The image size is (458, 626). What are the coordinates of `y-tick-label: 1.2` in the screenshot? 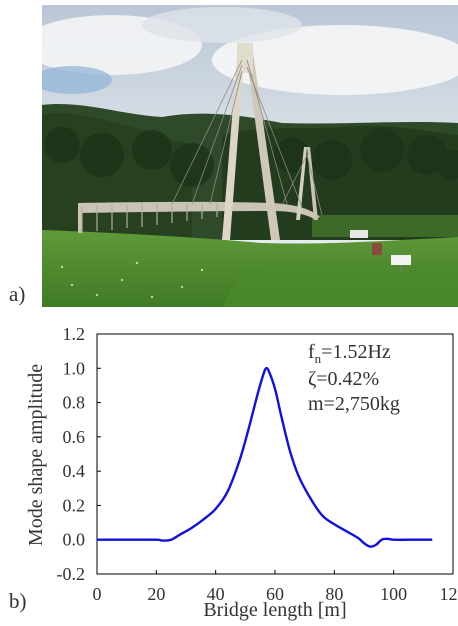 It's located at (74, 334).